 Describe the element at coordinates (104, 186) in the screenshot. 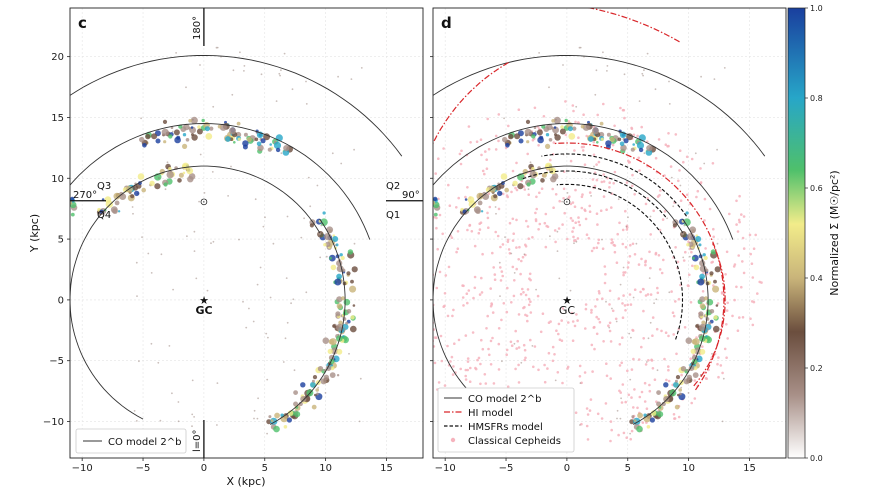

I see `quadrant-label-q3: Q3` at that location.